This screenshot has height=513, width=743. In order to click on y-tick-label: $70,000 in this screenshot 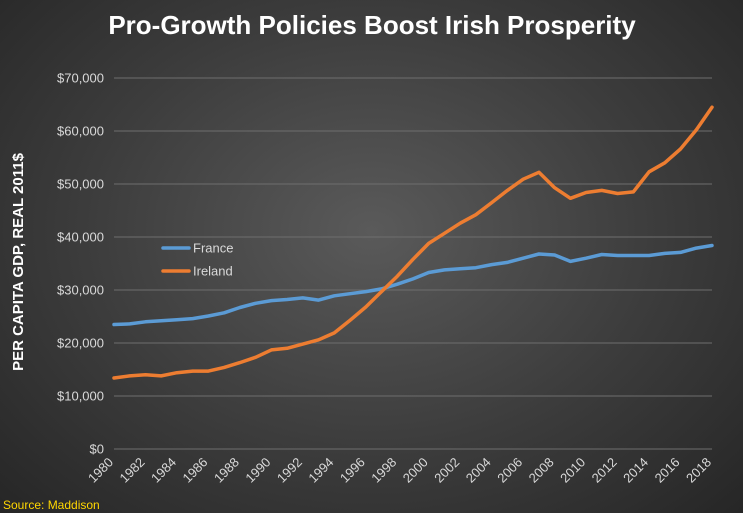, I will do `click(80, 78)`.